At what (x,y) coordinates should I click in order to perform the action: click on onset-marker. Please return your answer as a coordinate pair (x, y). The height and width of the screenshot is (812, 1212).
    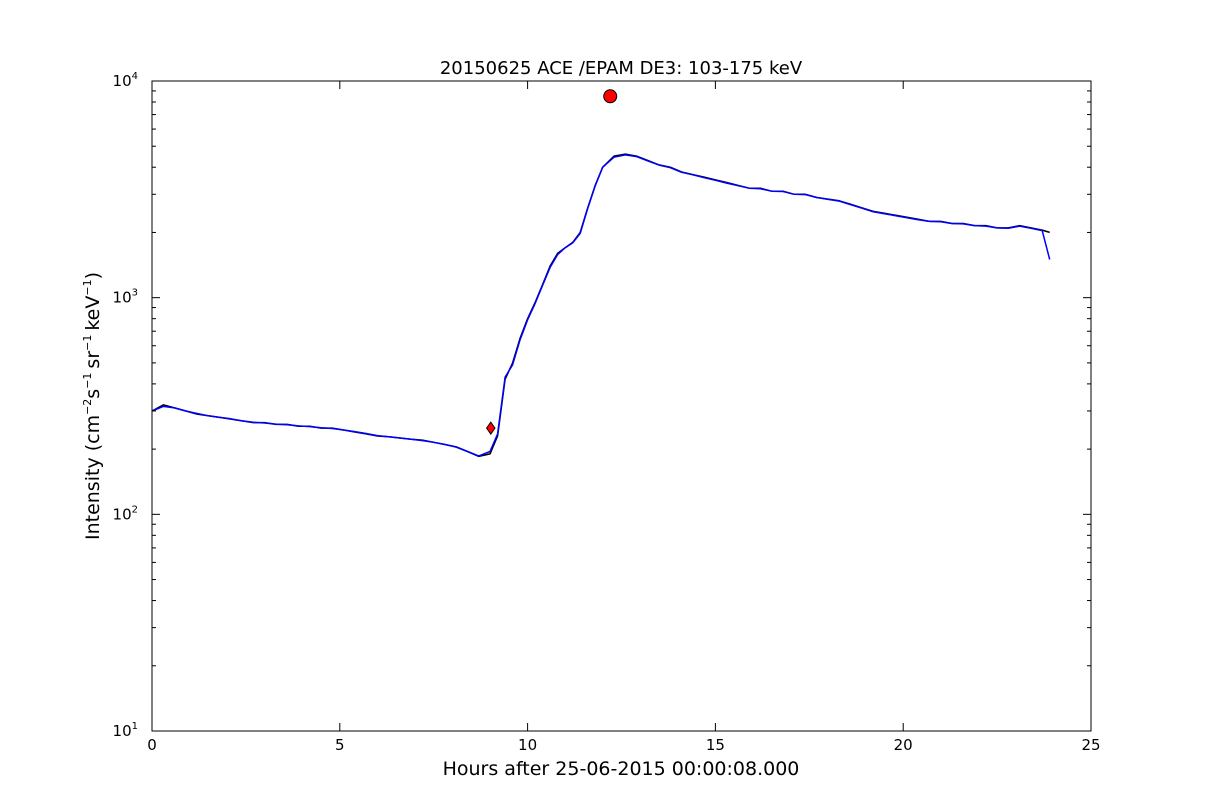
    Looking at the image, I should click on (490, 428).